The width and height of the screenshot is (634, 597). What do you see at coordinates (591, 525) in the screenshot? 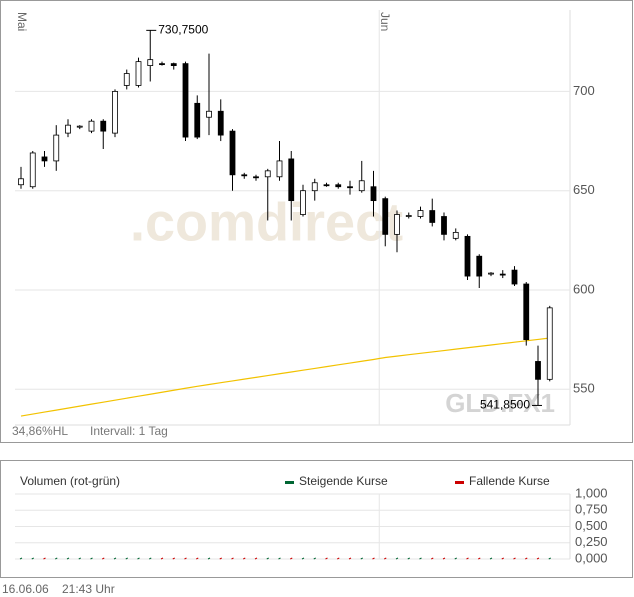
I see `y-tick-label: 0,500` at bounding box center [591, 525].